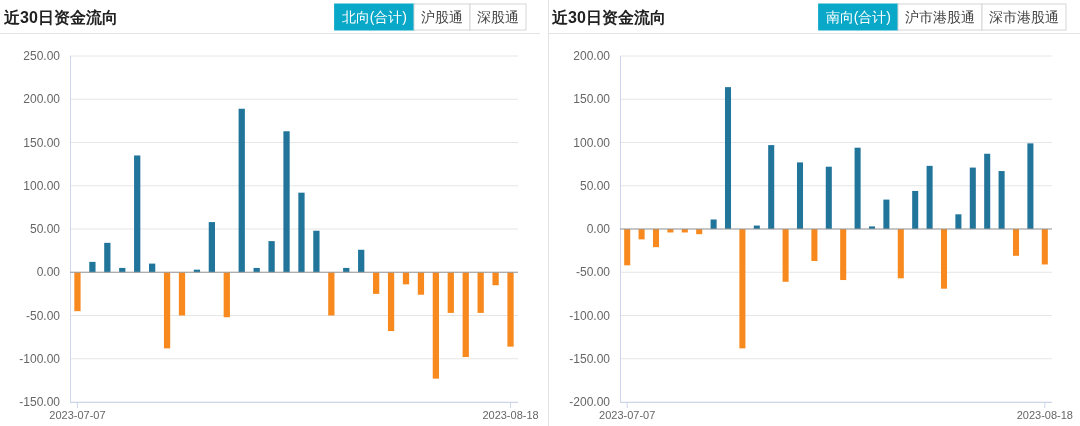 This screenshot has height=426, width=1080. What do you see at coordinates (940, 17) in the screenshot?
I see `text: 沪市港股通` at bounding box center [940, 17].